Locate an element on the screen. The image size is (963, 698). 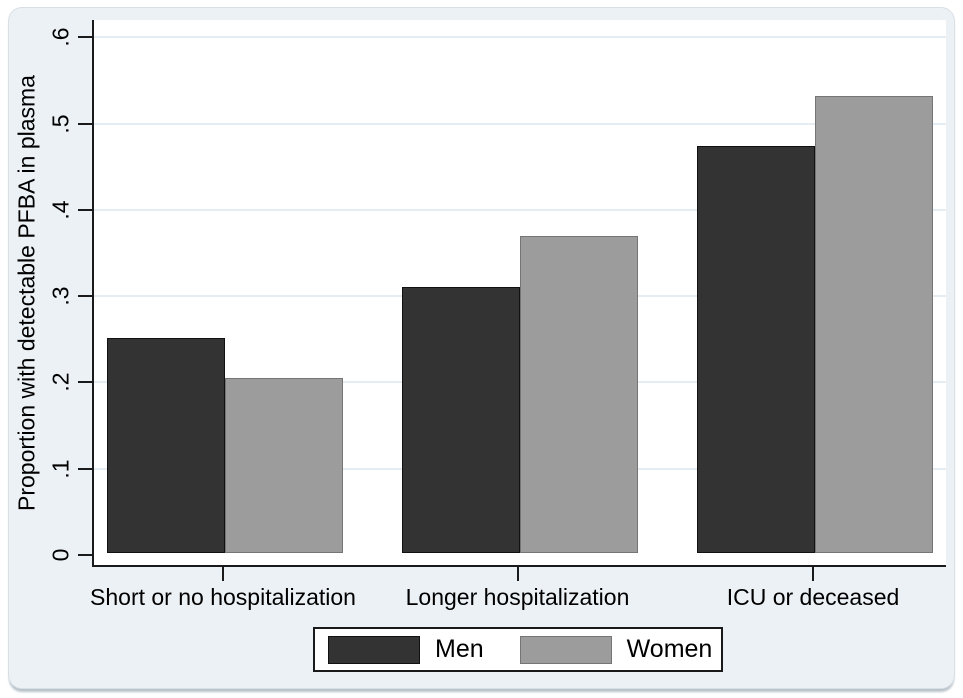
legend: Men Women is located at coordinates (518, 649).